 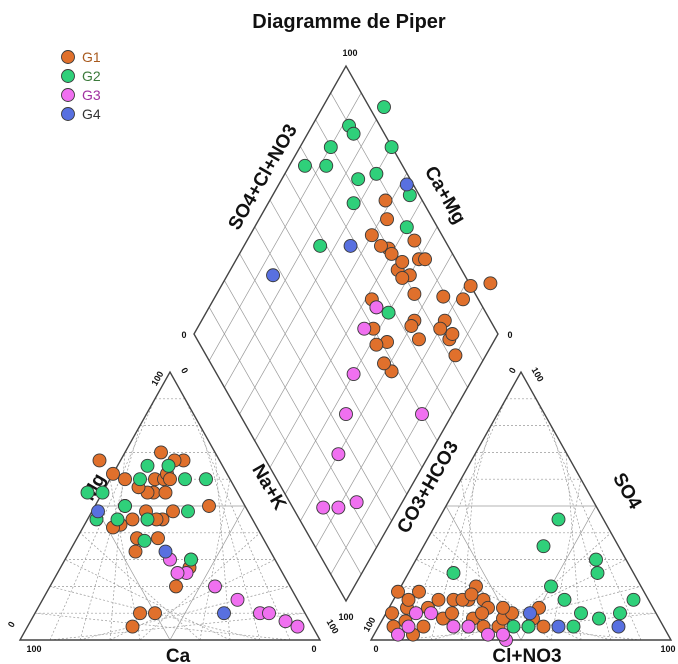 I want to click on legend-label: G4, so click(x=91, y=114).